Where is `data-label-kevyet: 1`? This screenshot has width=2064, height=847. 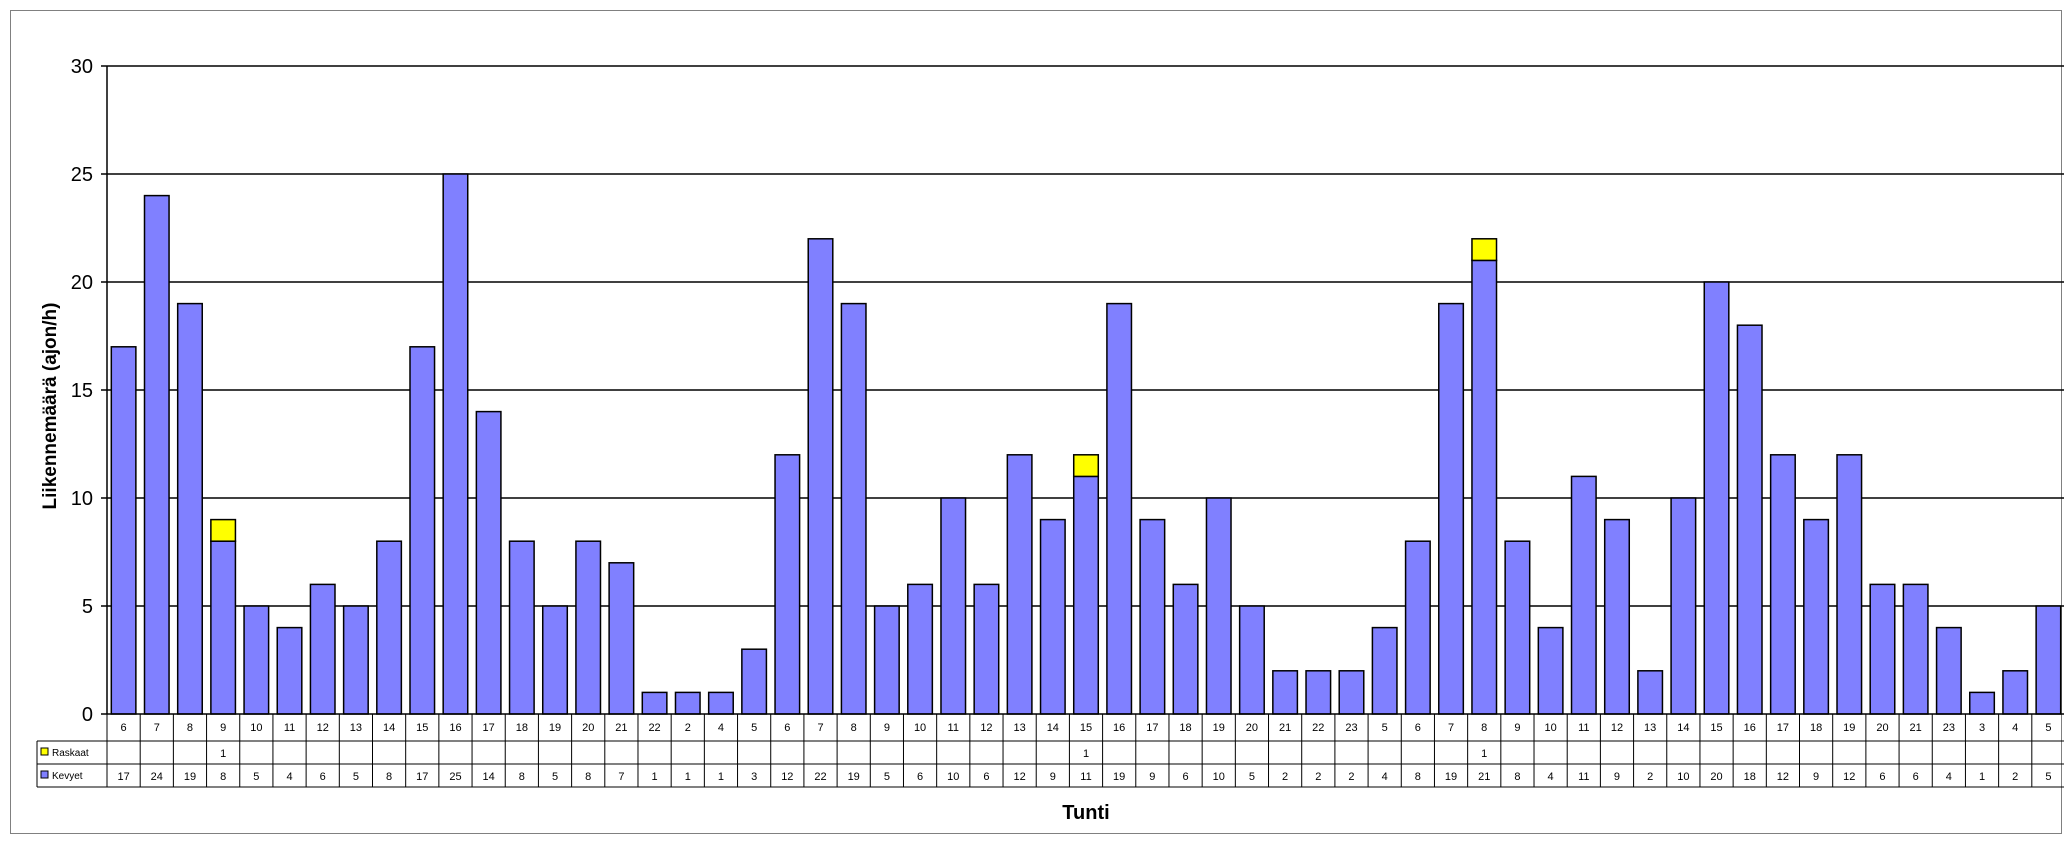 data-label-kevyet: 1 is located at coordinates (721, 777).